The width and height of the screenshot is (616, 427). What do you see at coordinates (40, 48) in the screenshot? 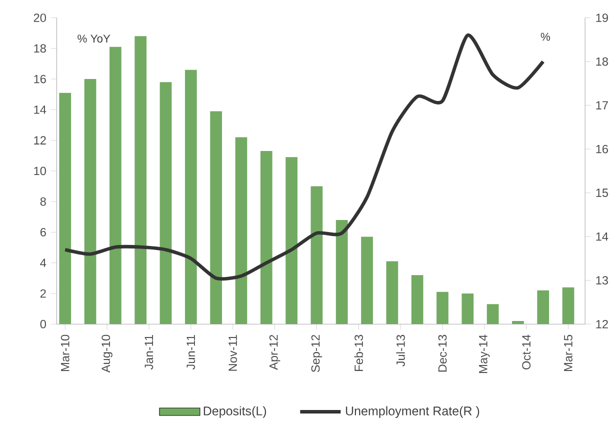
I see `y-tick-label: 18` at bounding box center [40, 48].